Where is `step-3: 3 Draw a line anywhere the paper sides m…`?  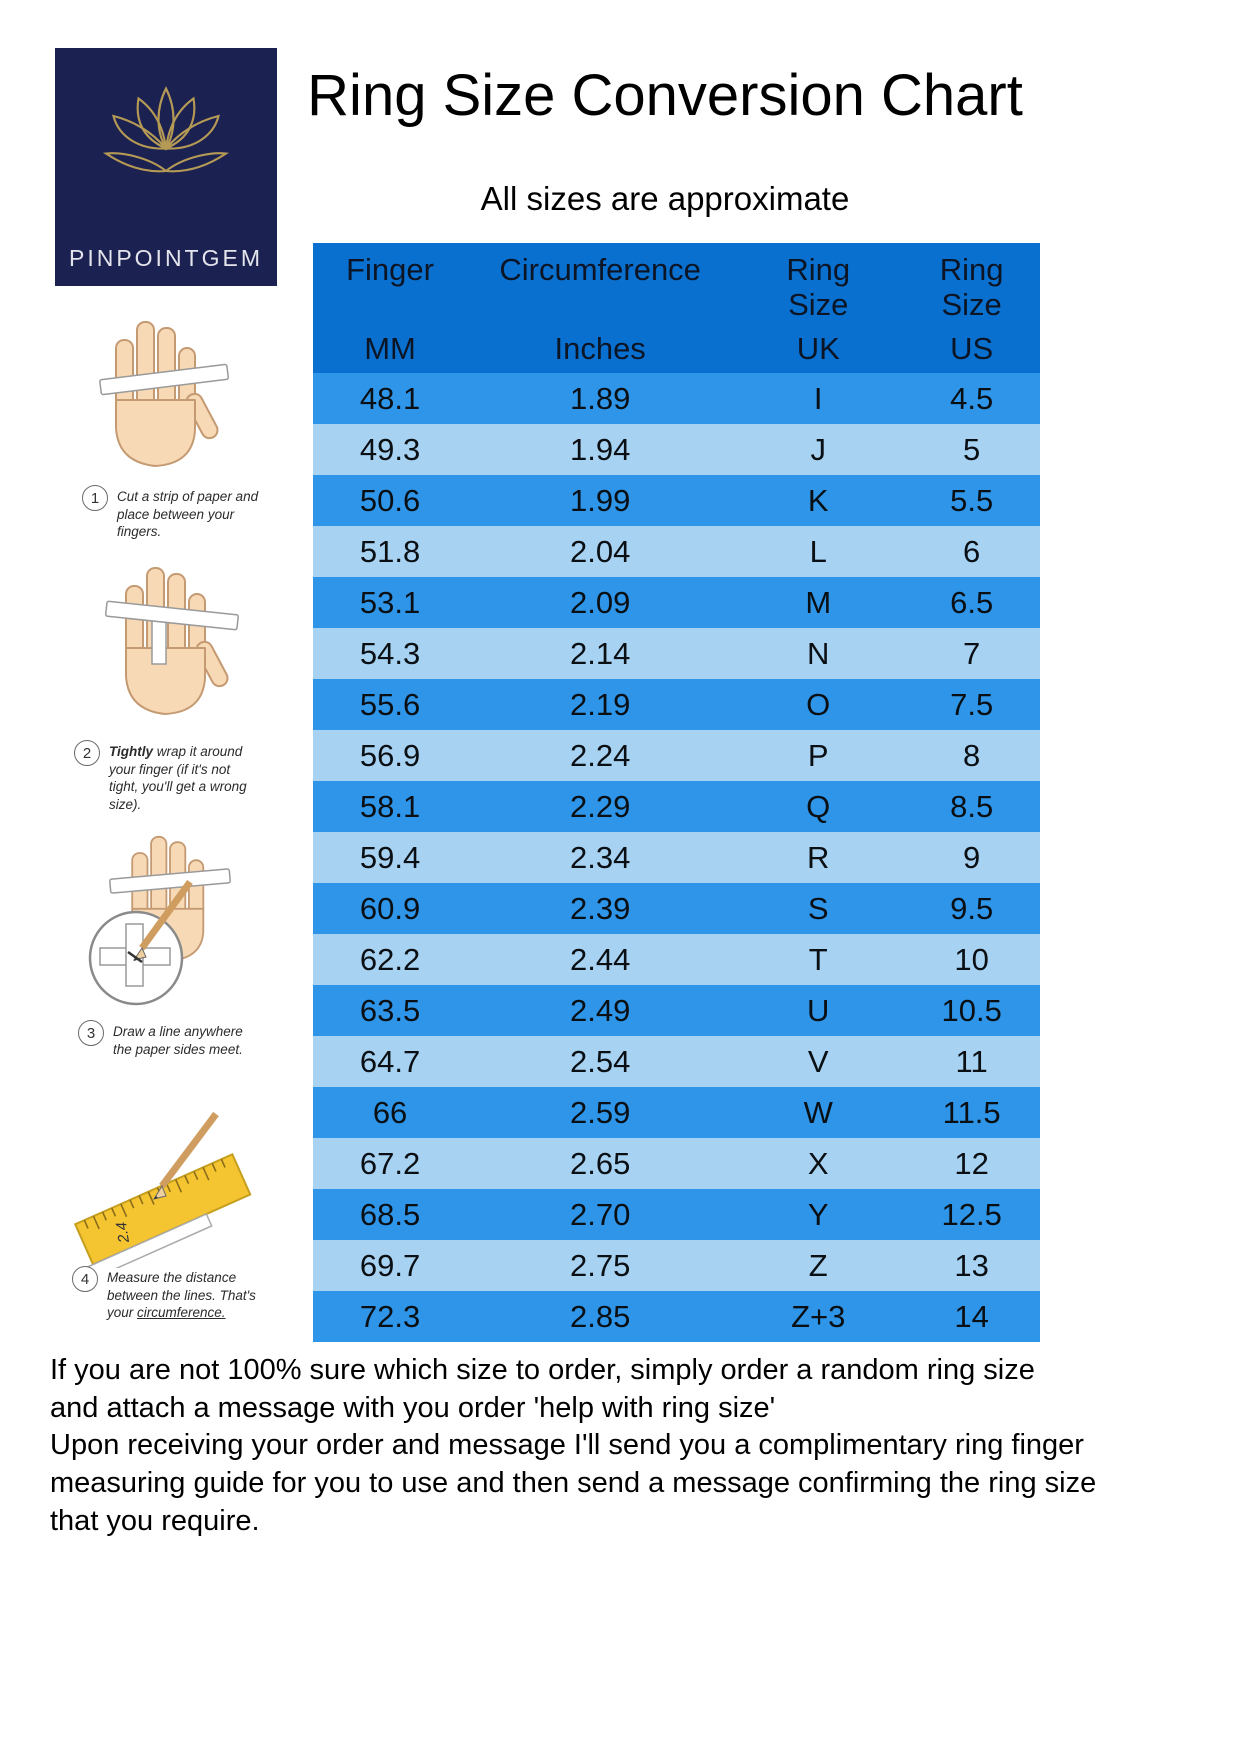
step-3: 3 Draw a line anywhere the paper sides m… is located at coordinates (170, 1039).